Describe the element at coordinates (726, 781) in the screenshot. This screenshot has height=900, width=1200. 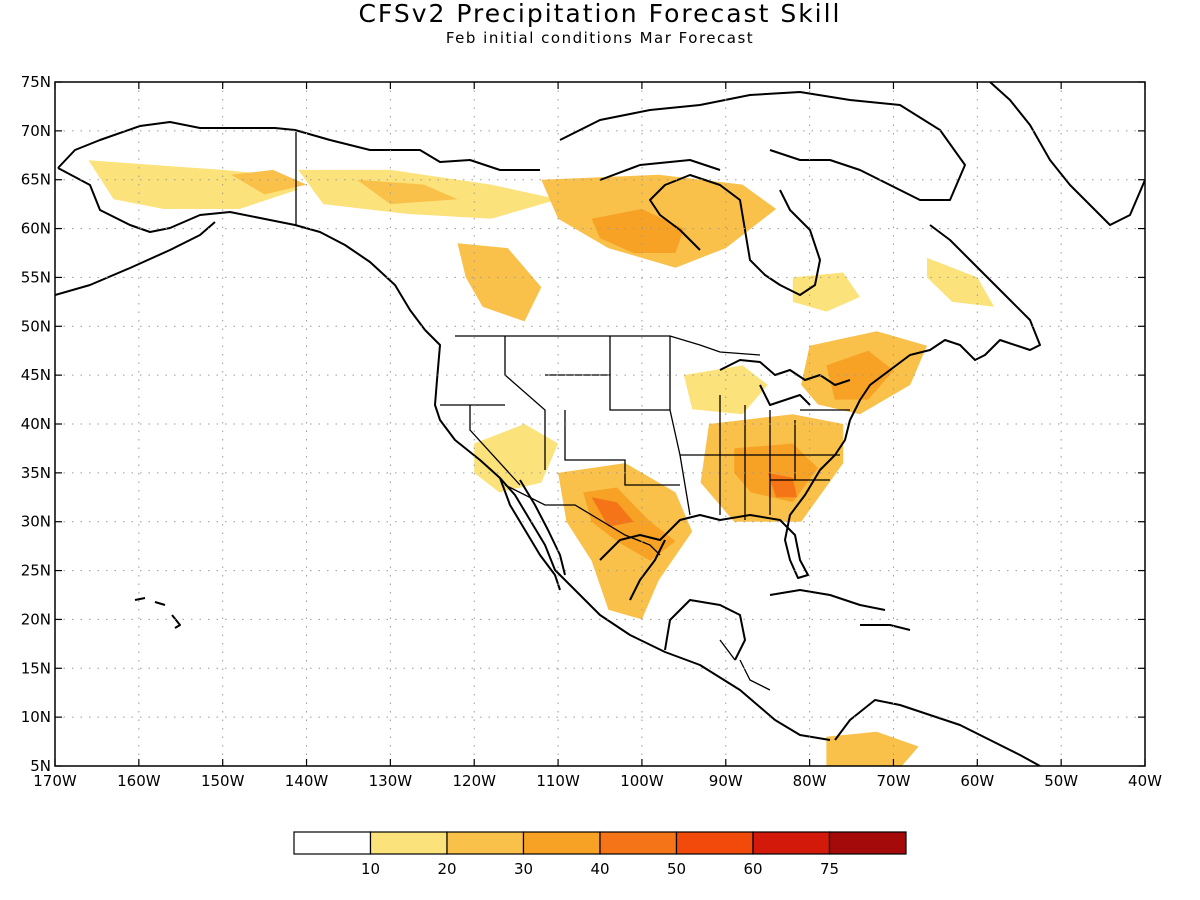
I see `lon-label: 90W` at that location.